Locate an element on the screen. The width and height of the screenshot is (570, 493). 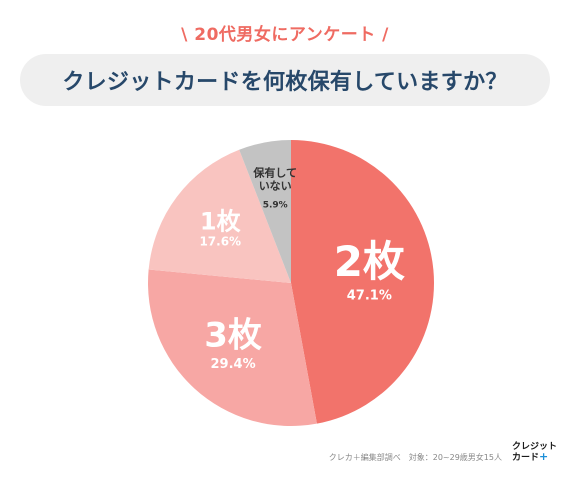
slice-category-label: 保有して is located at coordinates (274, 173).